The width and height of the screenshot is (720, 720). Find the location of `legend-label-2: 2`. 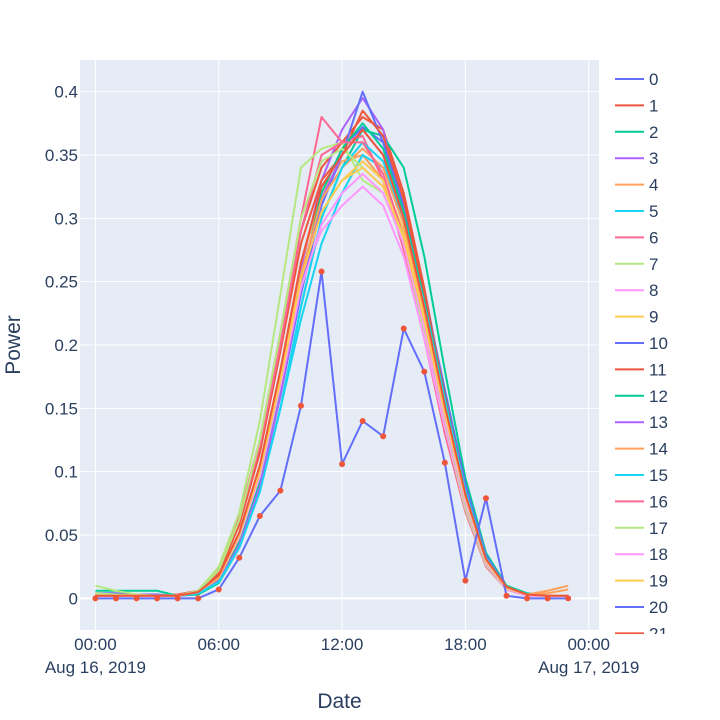

legend-label-2: 2 is located at coordinates (653, 132).